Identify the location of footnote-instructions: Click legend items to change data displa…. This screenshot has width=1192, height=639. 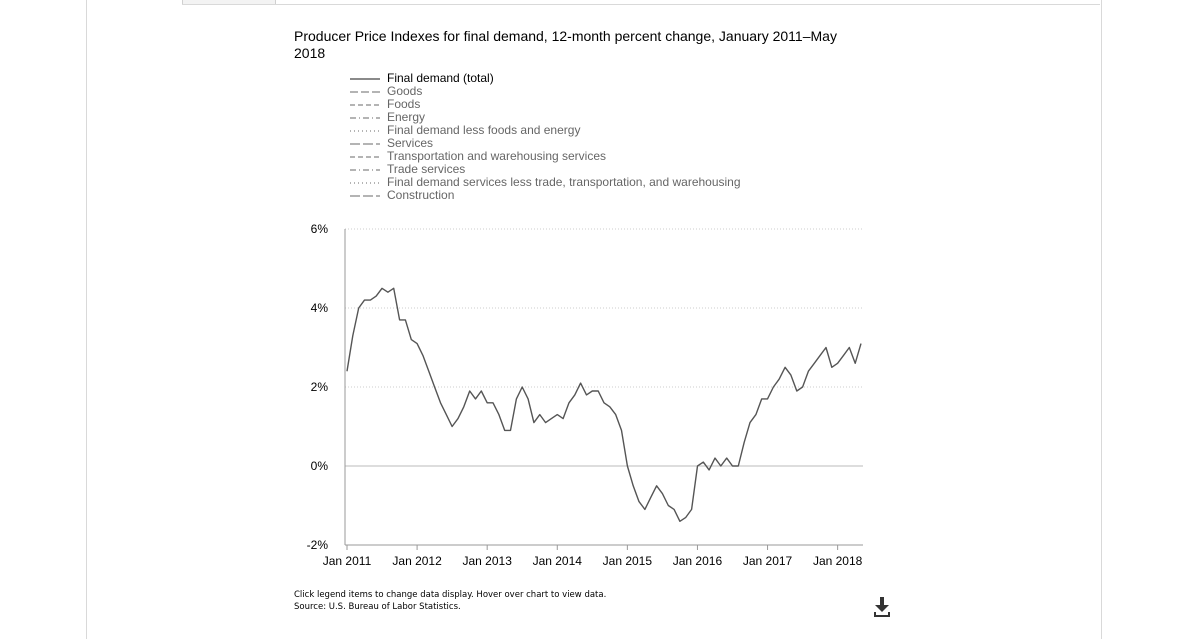
(450, 595).